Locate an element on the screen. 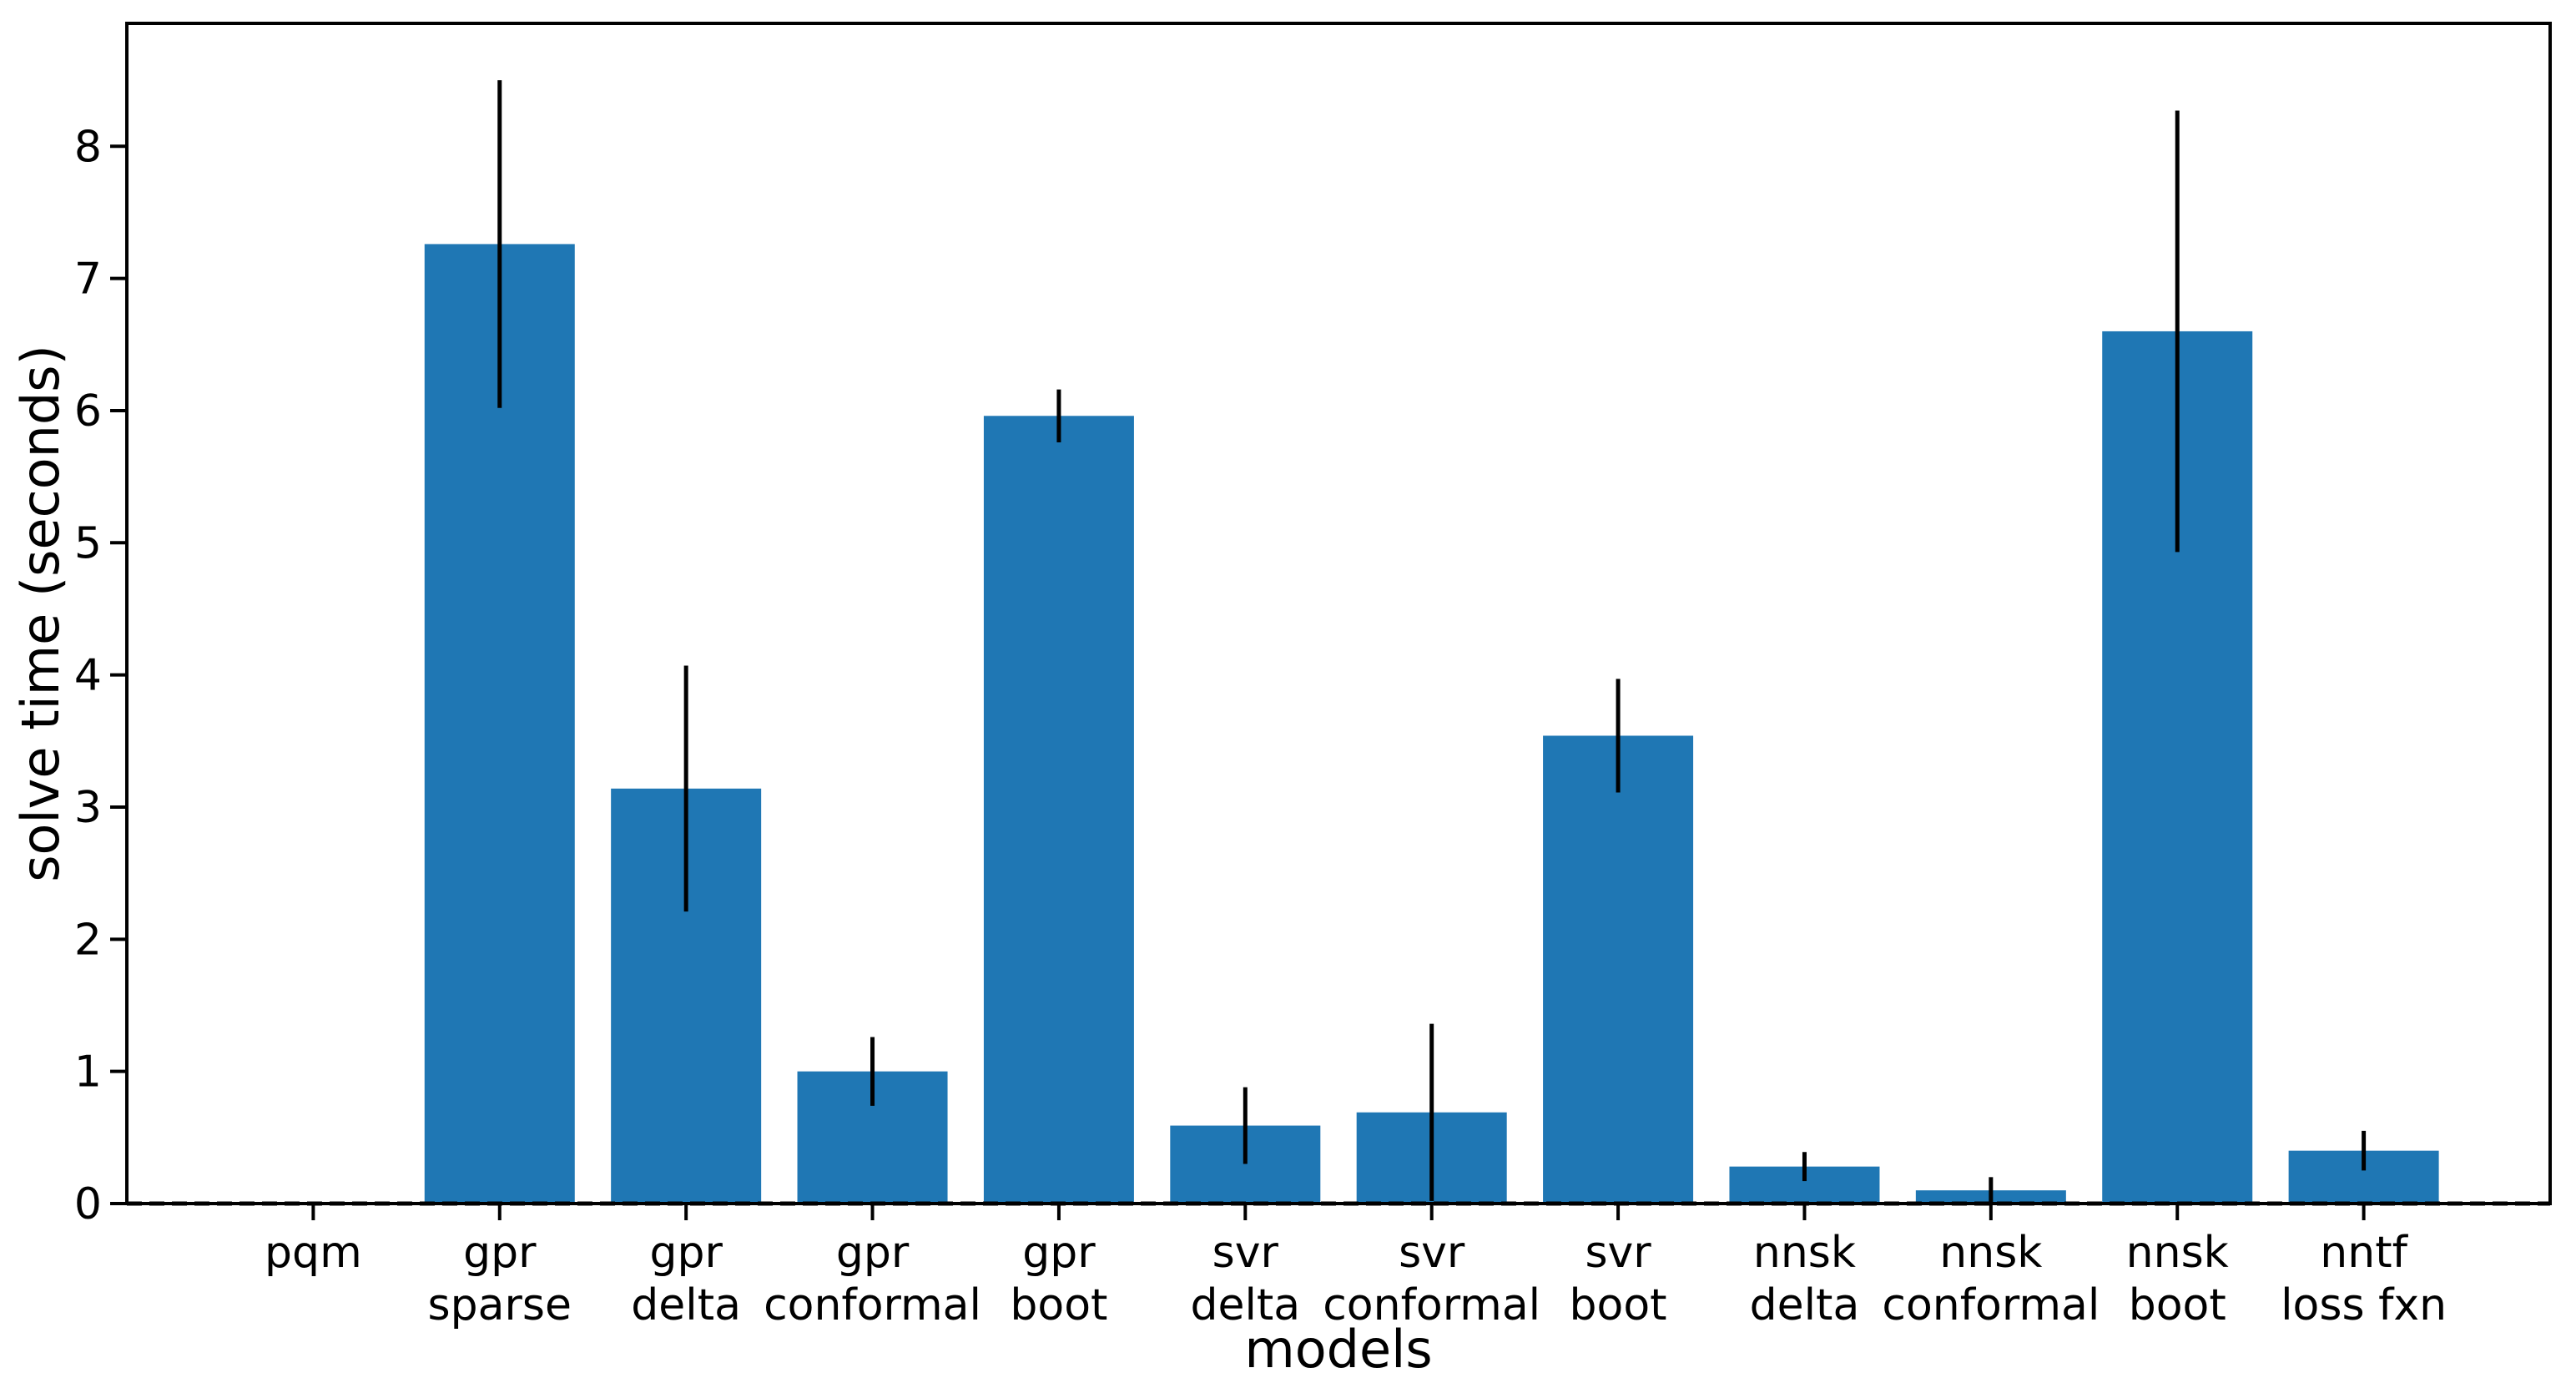 Image resolution: width=2576 pixels, height=1378 pixels. y-tick-label-6: 6 is located at coordinates (88, 411).